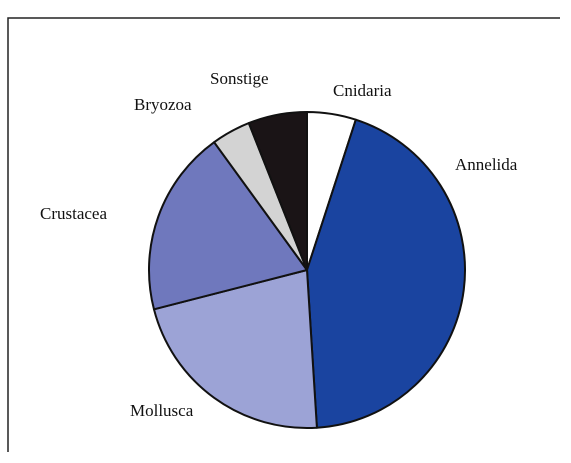  What do you see at coordinates (235, 349) in the screenshot?
I see `pie-slice-mollusca` at bounding box center [235, 349].